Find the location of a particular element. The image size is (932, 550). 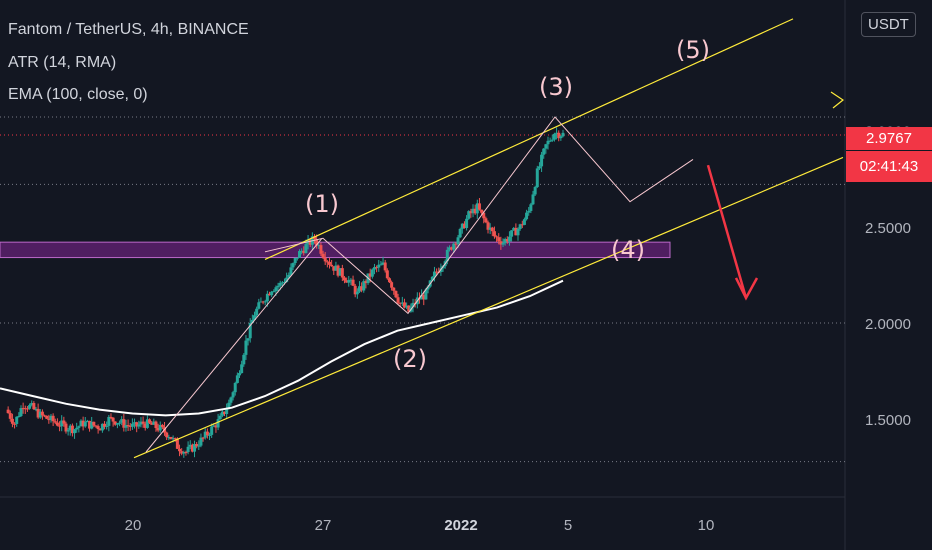

resistance-zone is located at coordinates (335, 250).